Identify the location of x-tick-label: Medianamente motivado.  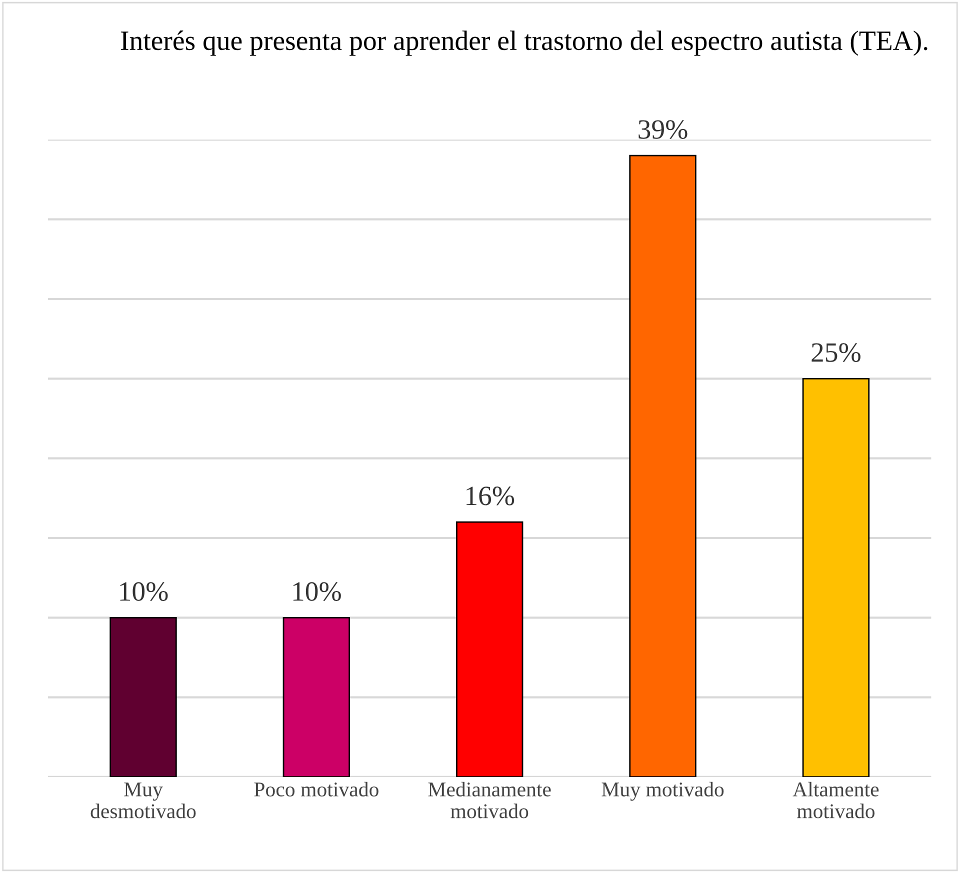
(489, 800).